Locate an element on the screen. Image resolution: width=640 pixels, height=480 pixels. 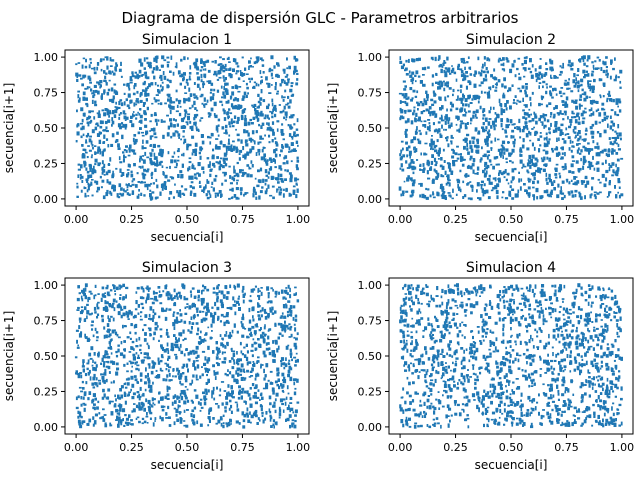
x-axis-label: secuencia[i] is located at coordinates (187, 237).